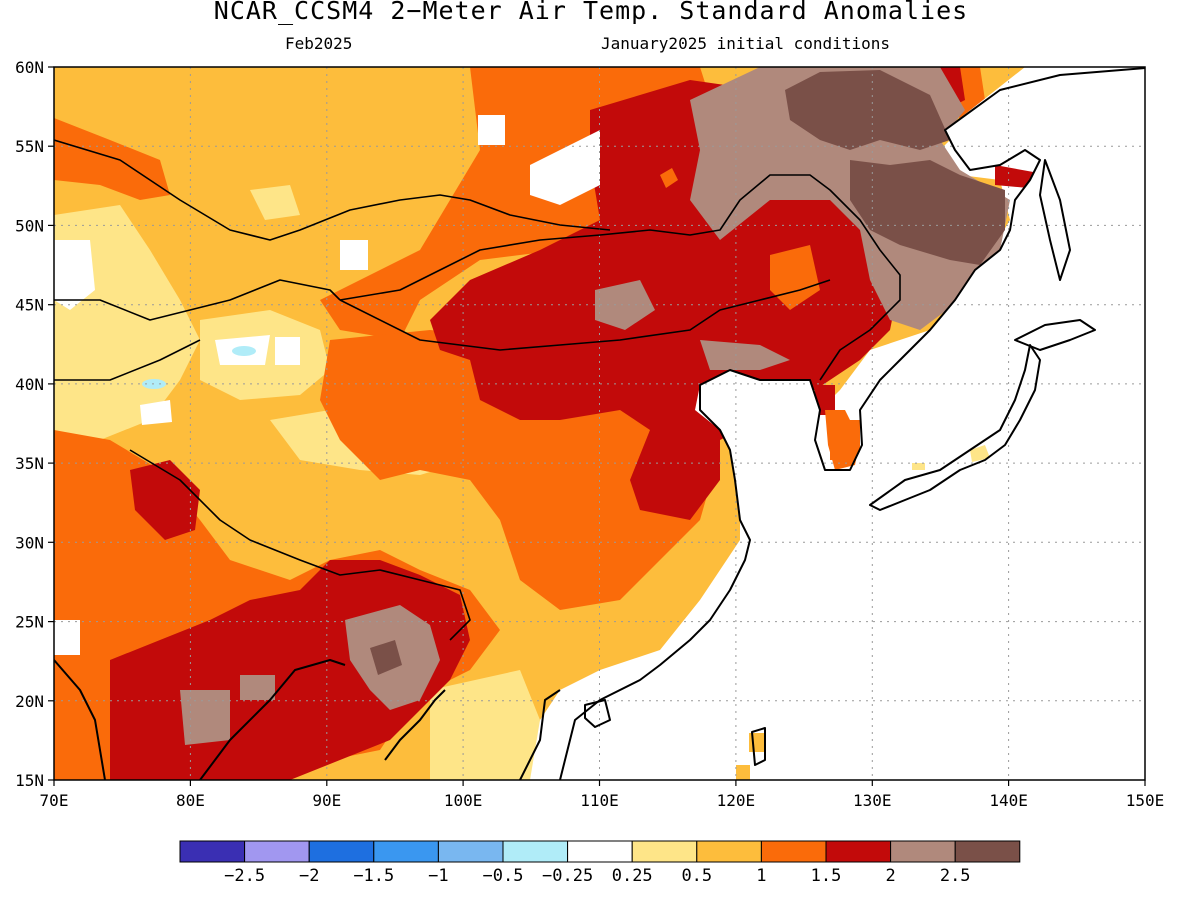 The width and height of the screenshot is (1200, 900). What do you see at coordinates (696, 876) in the screenshot?
I see `colorbar-label: 0.5` at bounding box center [696, 876].